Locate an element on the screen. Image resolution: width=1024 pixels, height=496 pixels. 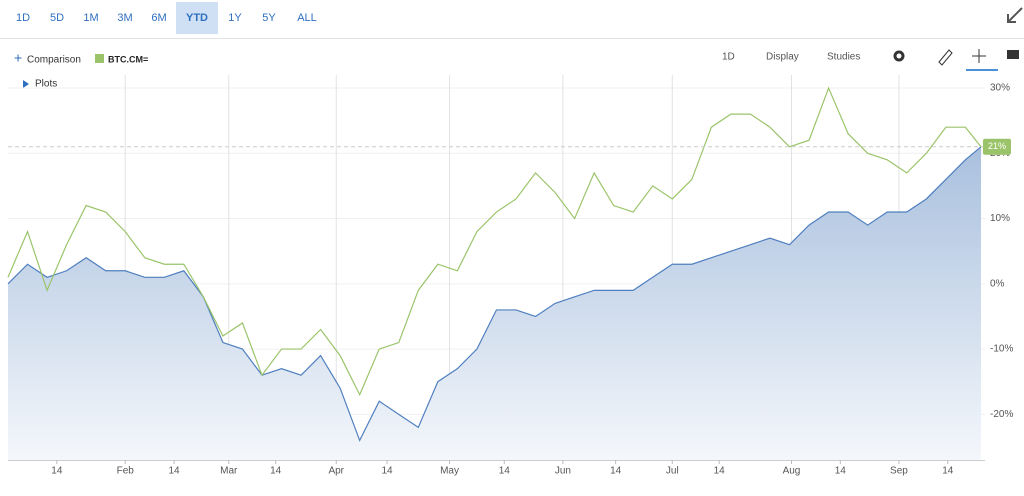
x-tick-label: Jul is located at coordinates (672, 471).